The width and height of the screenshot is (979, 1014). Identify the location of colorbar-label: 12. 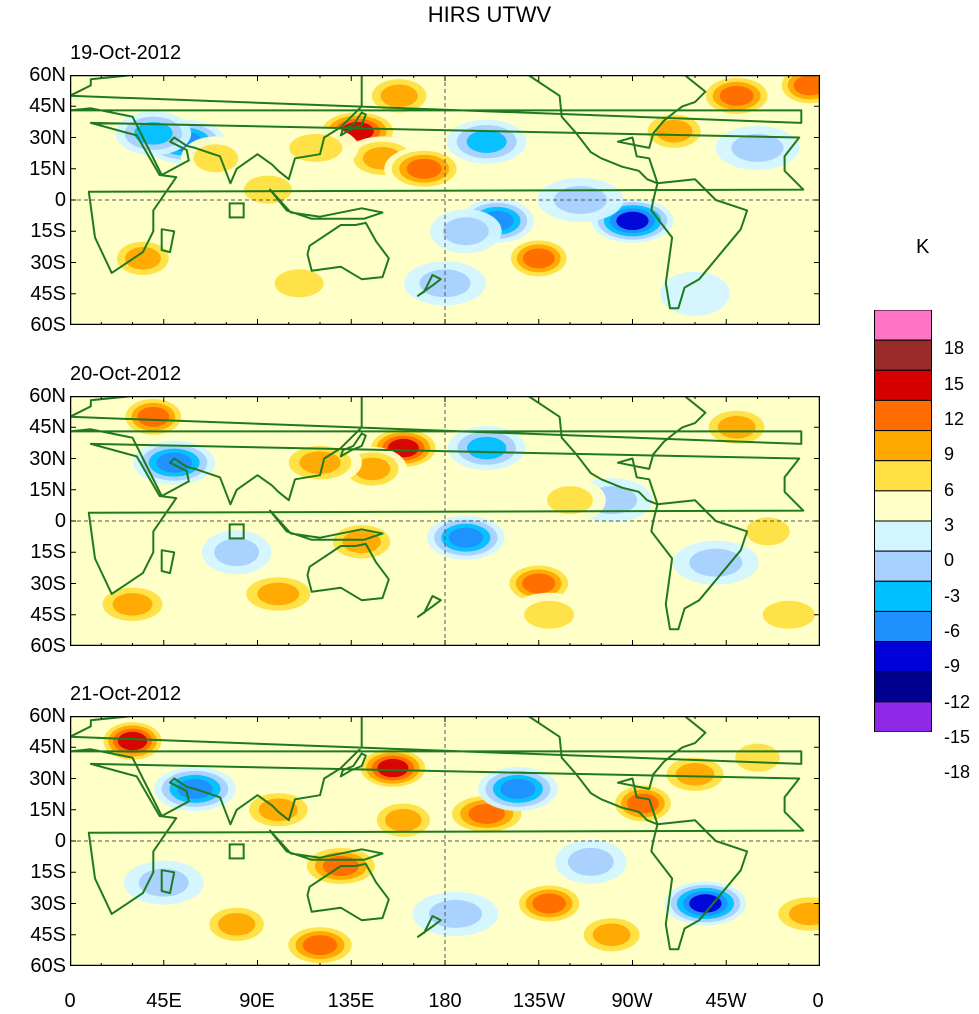
(954, 419).